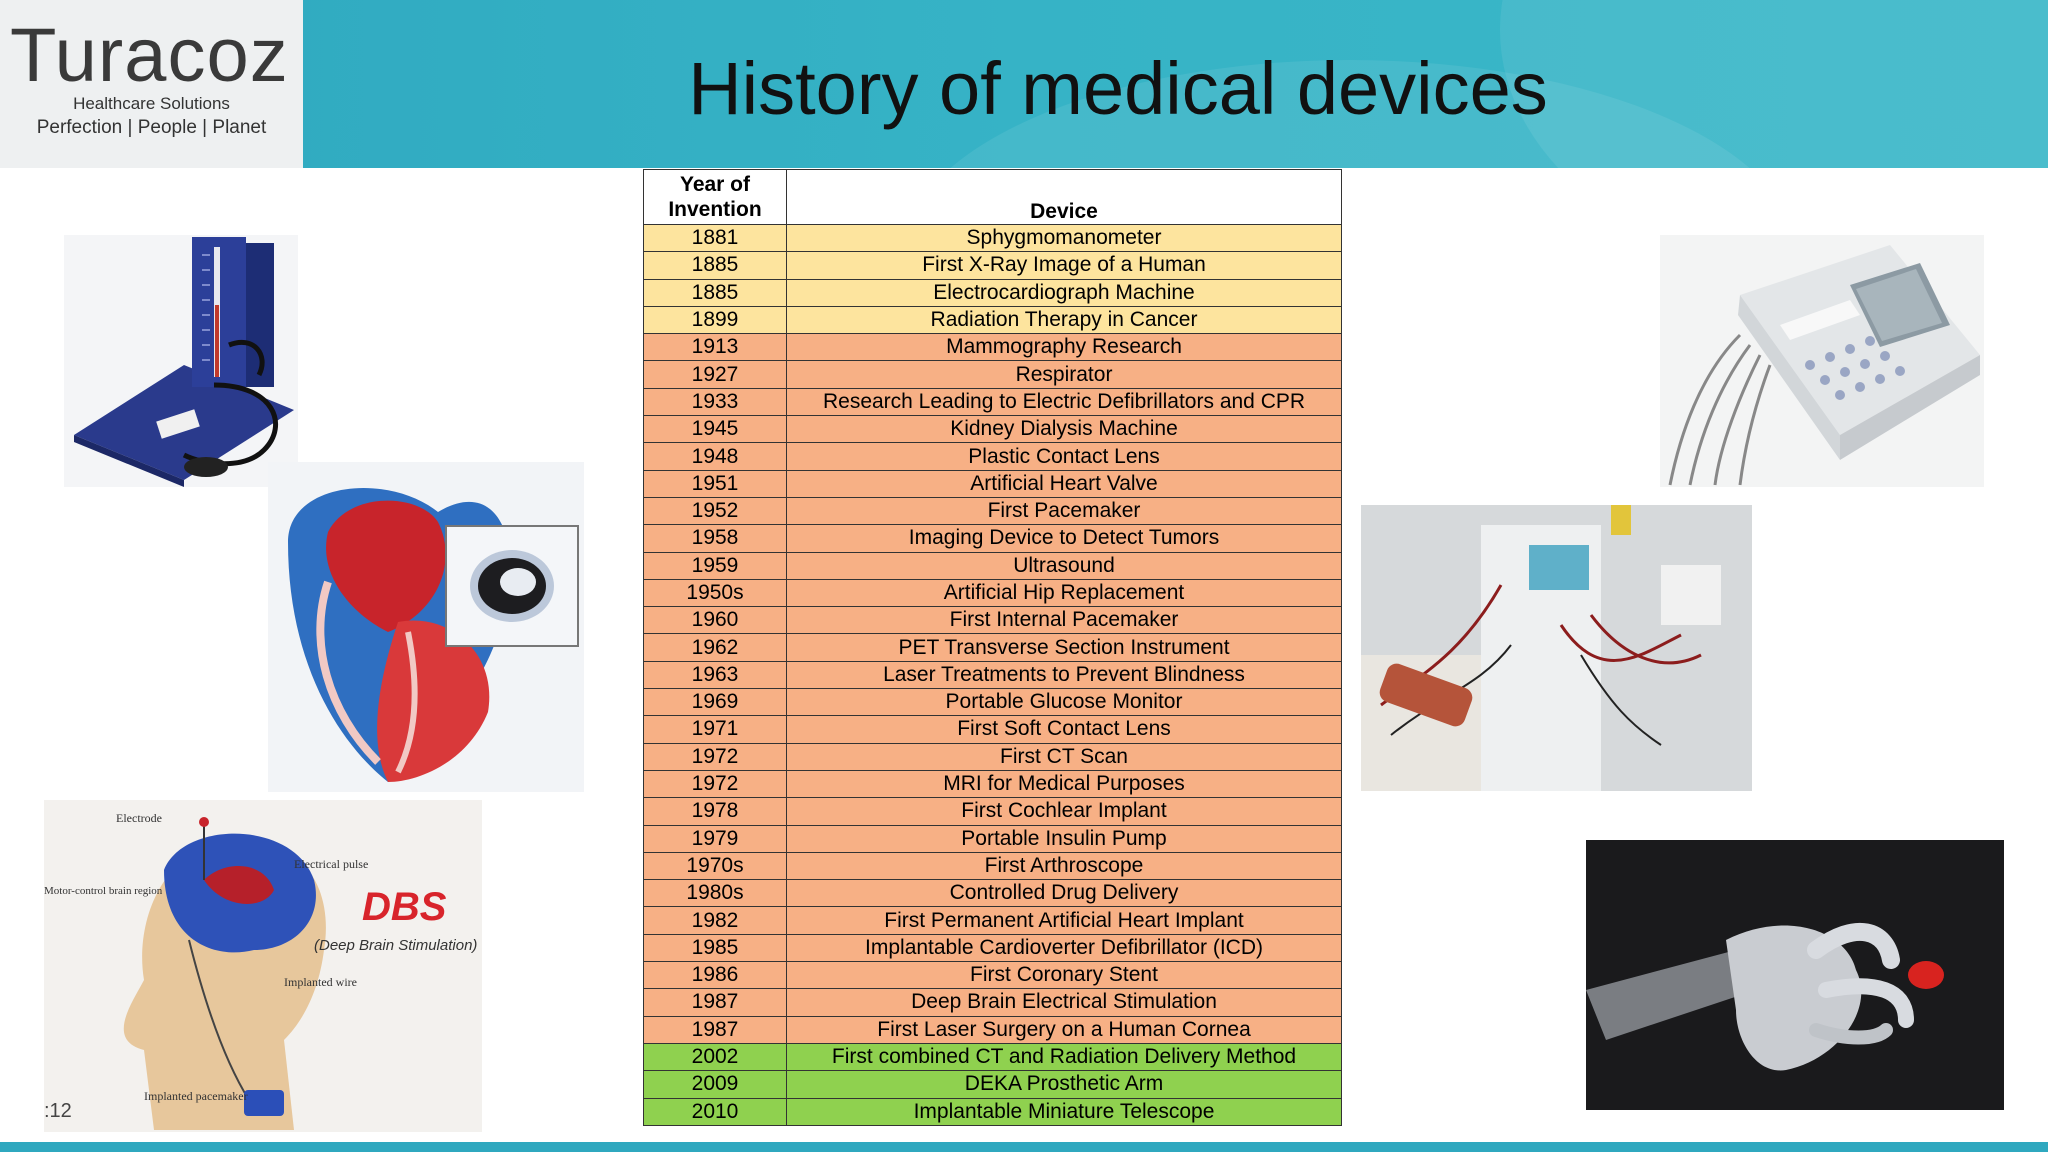 The image size is (2048, 1152). What do you see at coordinates (715, 538) in the screenshot?
I see `year-cell: 1958` at bounding box center [715, 538].